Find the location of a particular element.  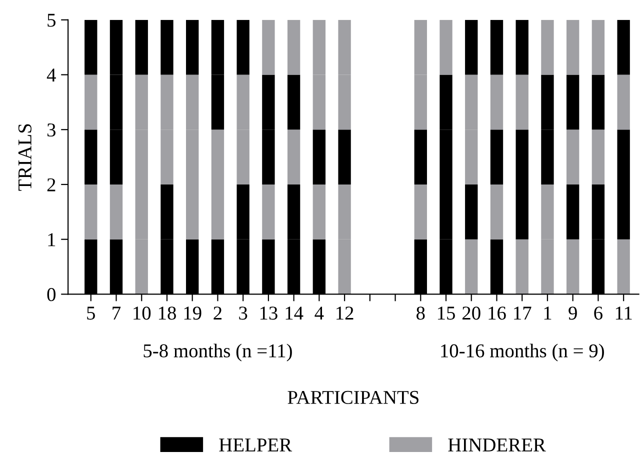

y-tick-label: 3 is located at coordinates (51, 130).